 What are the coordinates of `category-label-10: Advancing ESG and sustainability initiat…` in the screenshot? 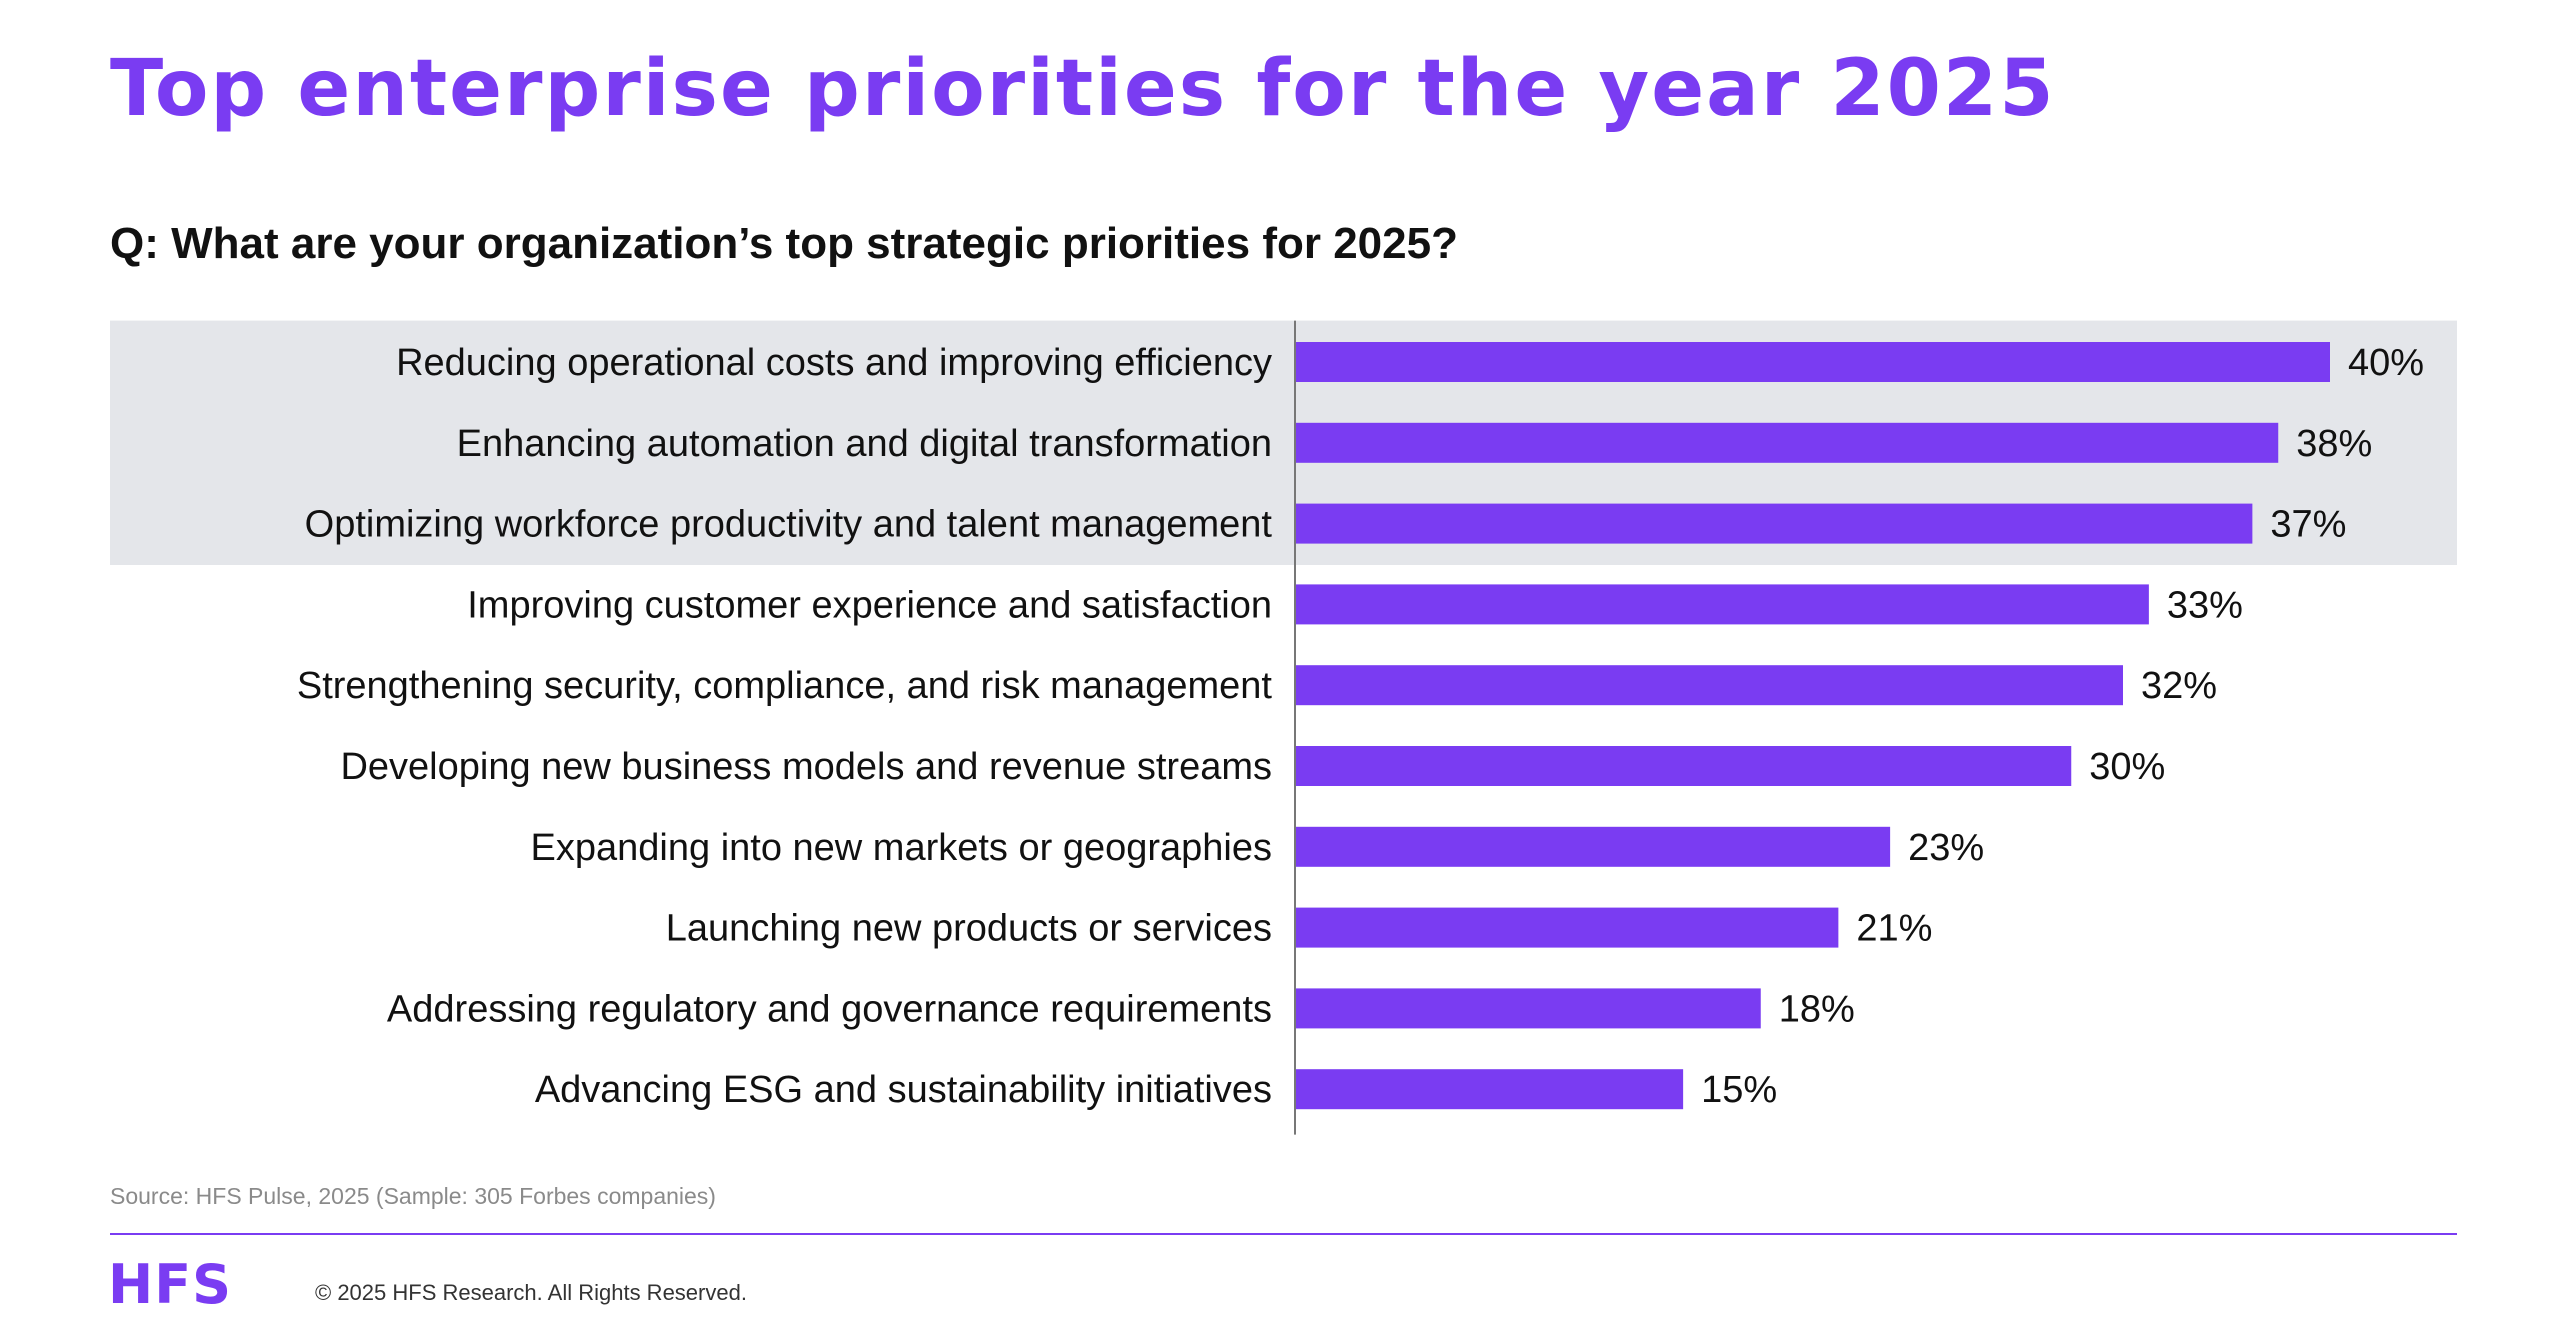 It's located at (903, 1090).